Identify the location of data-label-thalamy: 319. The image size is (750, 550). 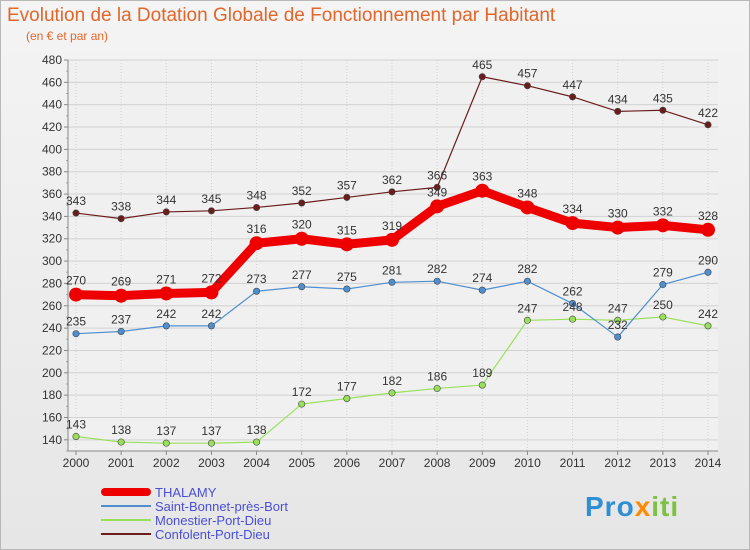
(392, 226).